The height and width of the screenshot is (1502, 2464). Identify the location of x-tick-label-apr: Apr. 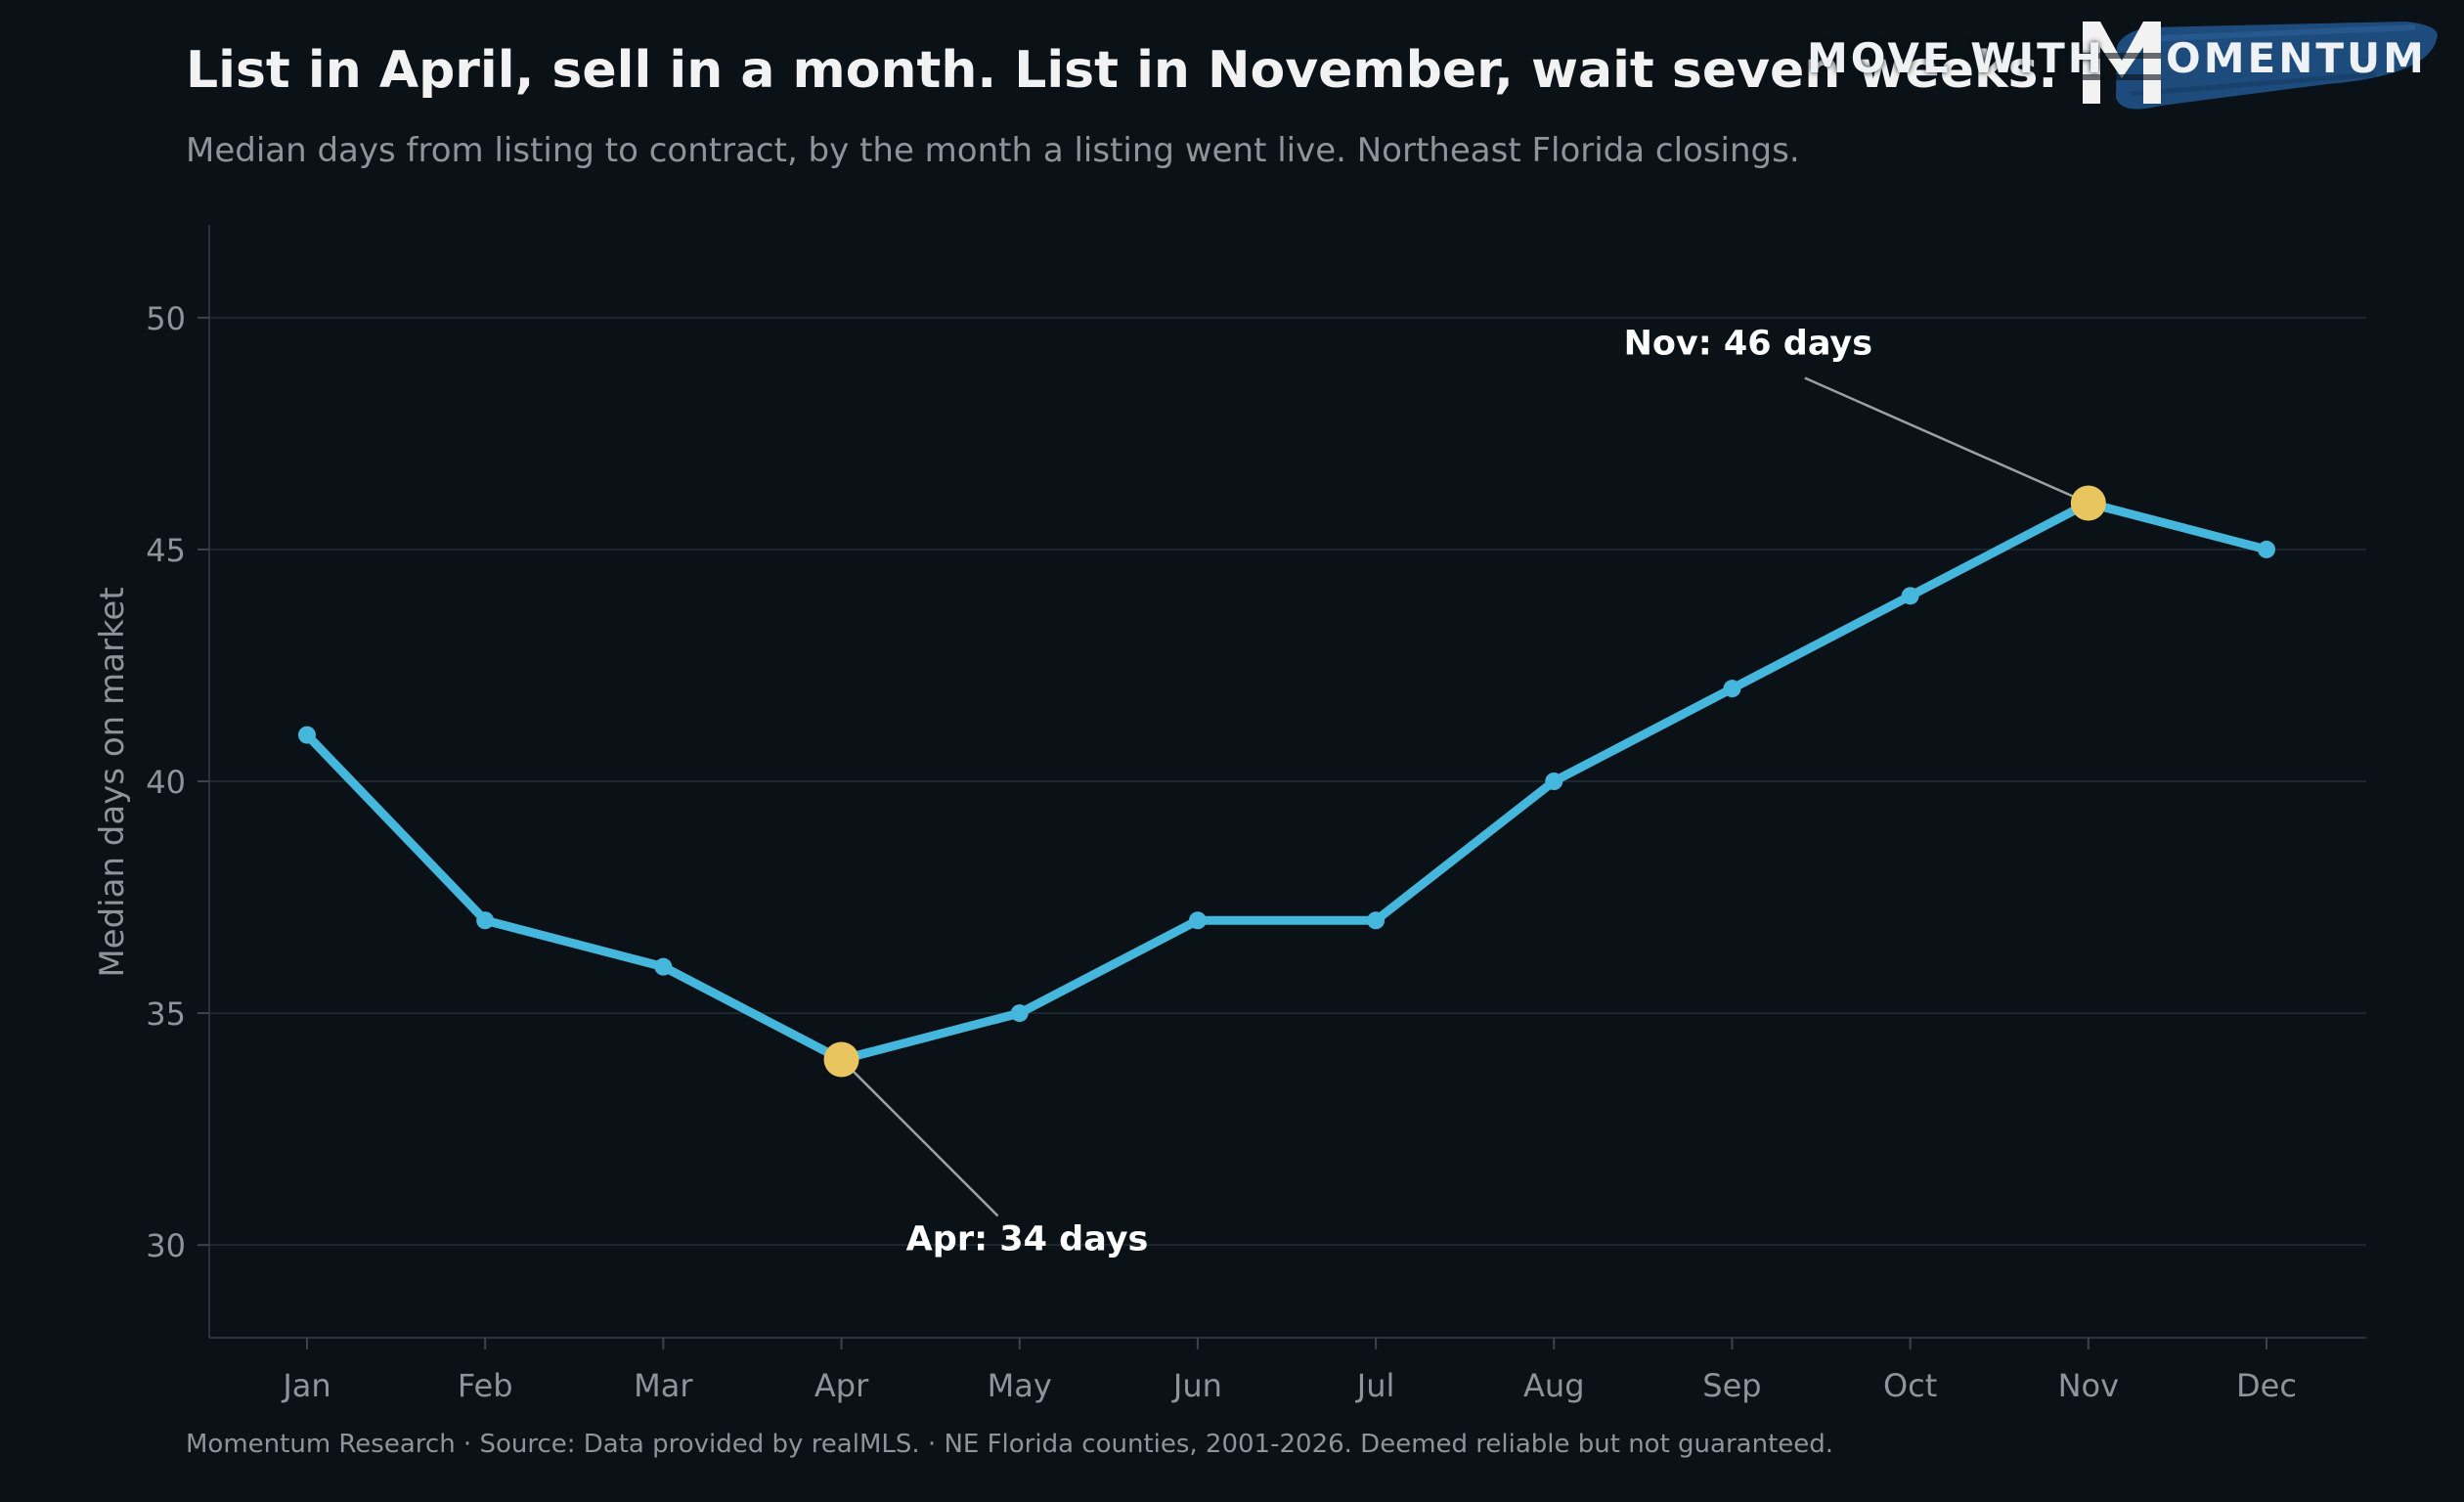
(841, 1385).